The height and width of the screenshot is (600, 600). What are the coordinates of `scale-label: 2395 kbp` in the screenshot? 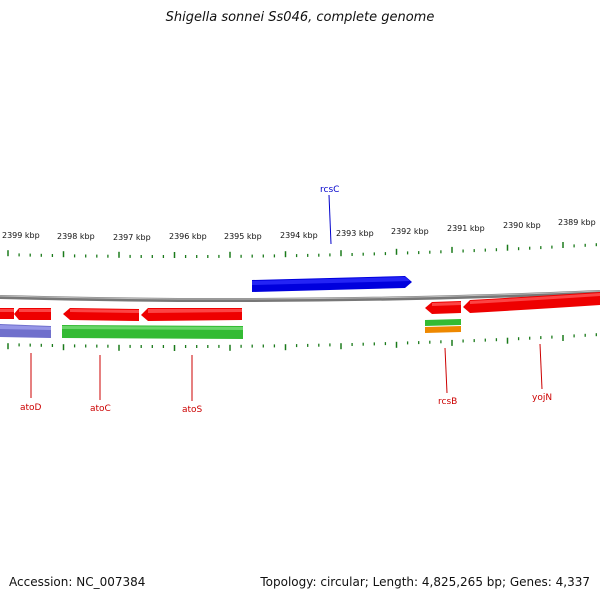 It's located at (243, 236).